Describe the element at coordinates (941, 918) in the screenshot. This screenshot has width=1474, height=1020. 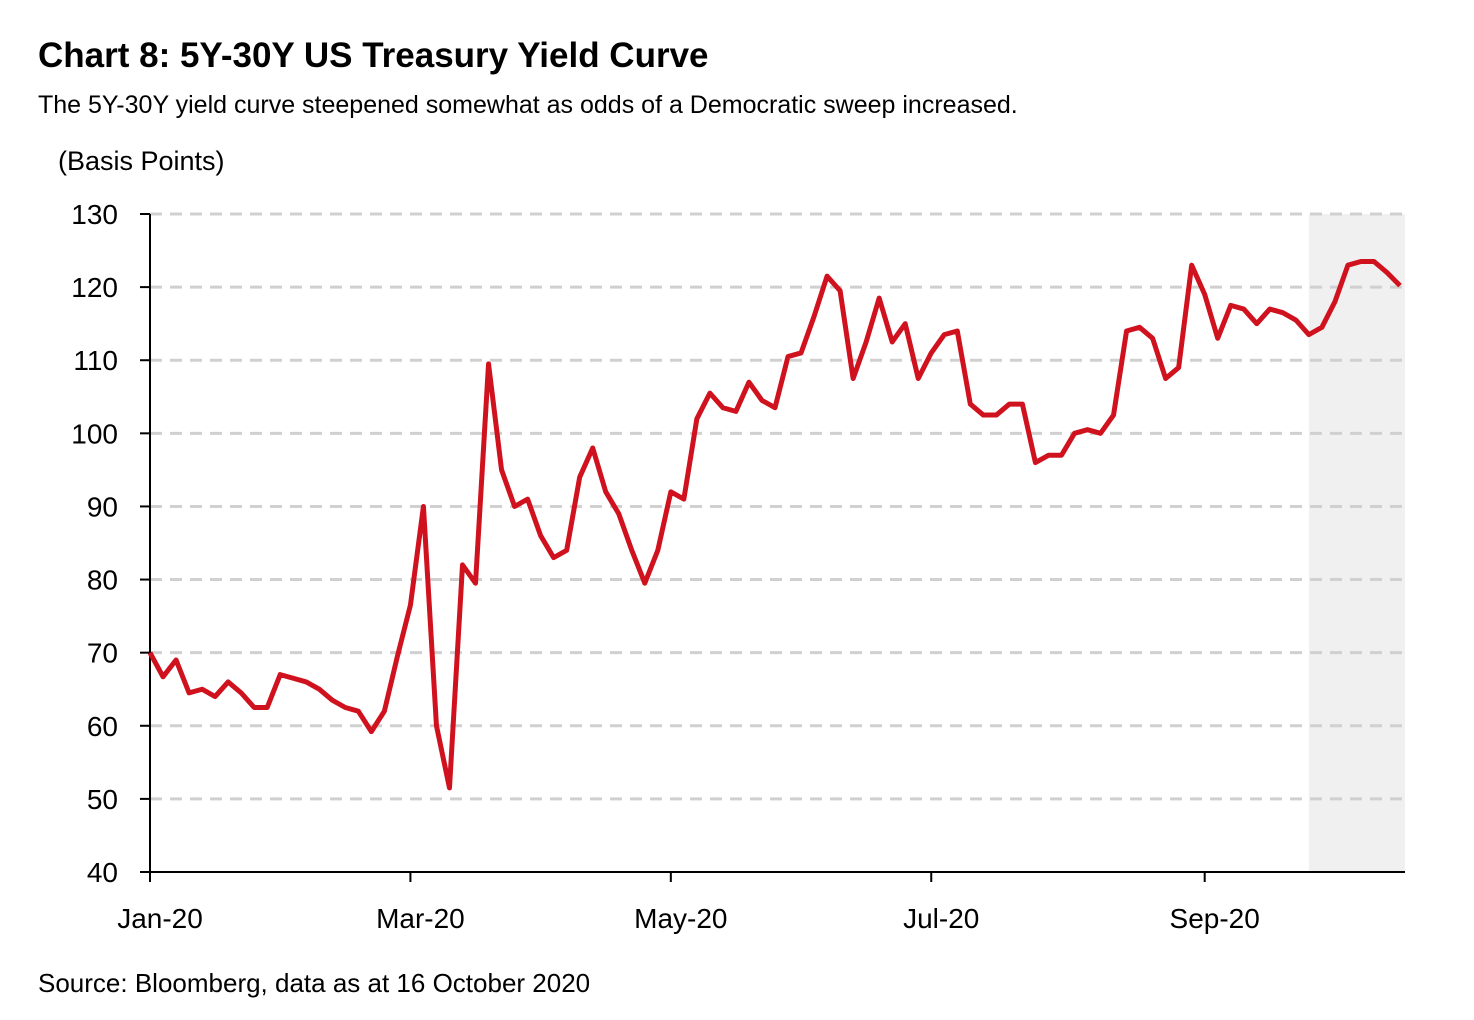
I see `x-tick-label: Jul-20` at that location.